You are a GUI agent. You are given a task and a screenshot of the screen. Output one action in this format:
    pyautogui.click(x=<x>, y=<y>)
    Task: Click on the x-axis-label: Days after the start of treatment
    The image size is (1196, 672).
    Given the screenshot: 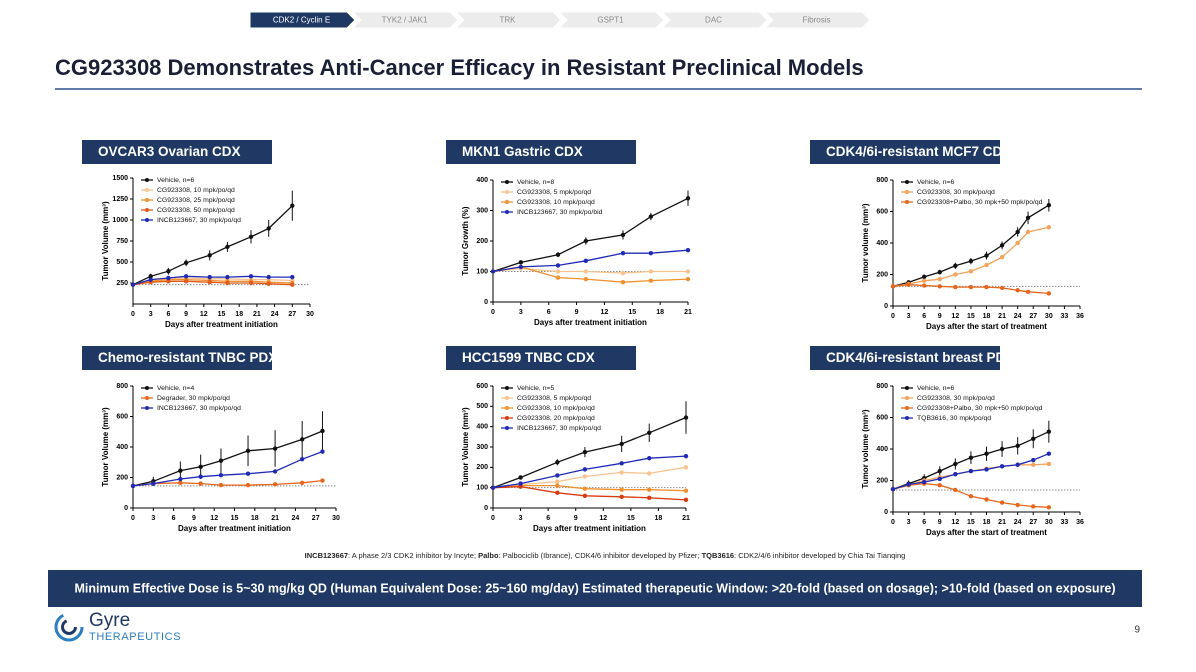 What is the action you would take?
    pyautogui.click(x=986, y=326)
    